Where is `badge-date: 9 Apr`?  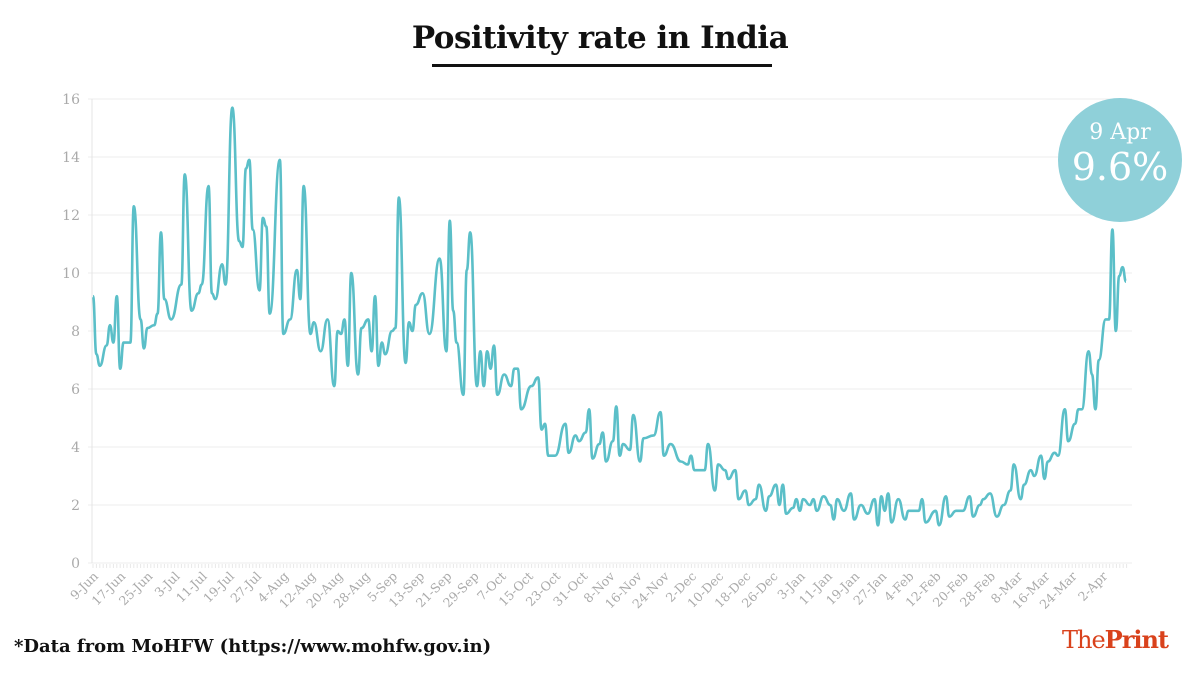
badge-date: 9 Apr is located at coordinates (1120, 132).